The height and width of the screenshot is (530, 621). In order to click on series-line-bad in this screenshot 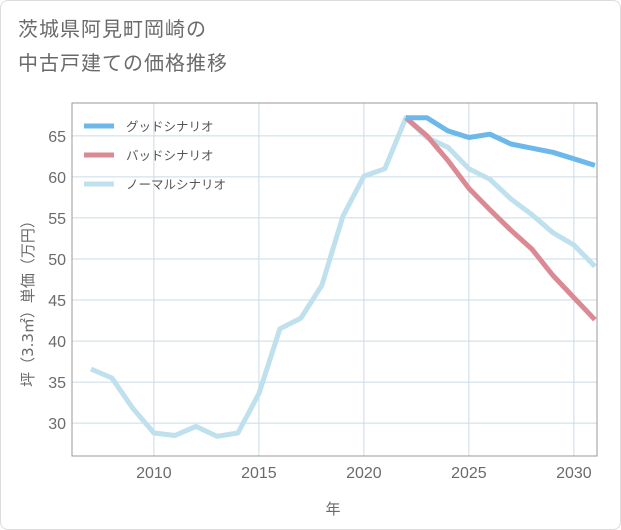, I will do `click(500, 218)`.